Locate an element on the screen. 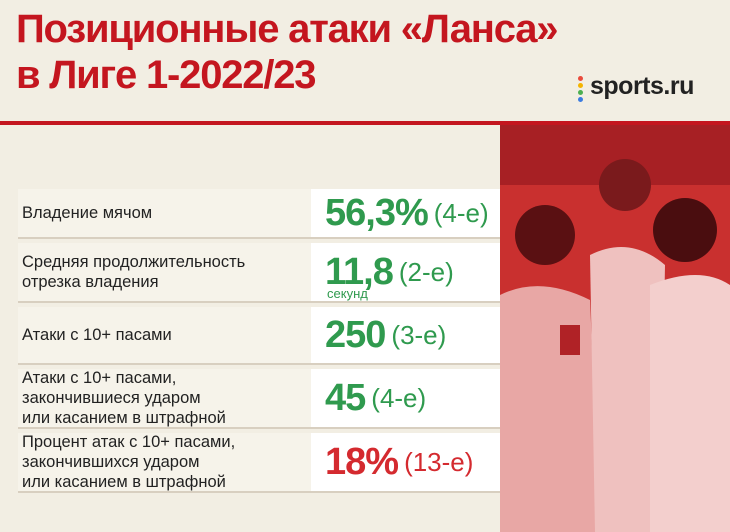 The width and height of the screenshot is (730, 532). logo: sports.ru is located at coordinates (642, 86).